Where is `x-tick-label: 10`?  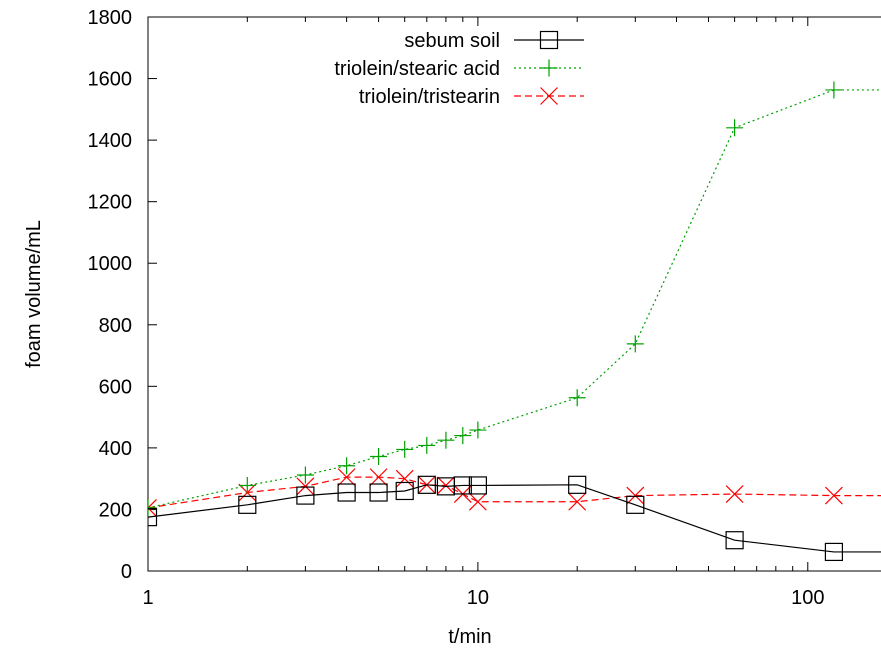 x-tick-label: 10 is located at coordinates (478, 598).